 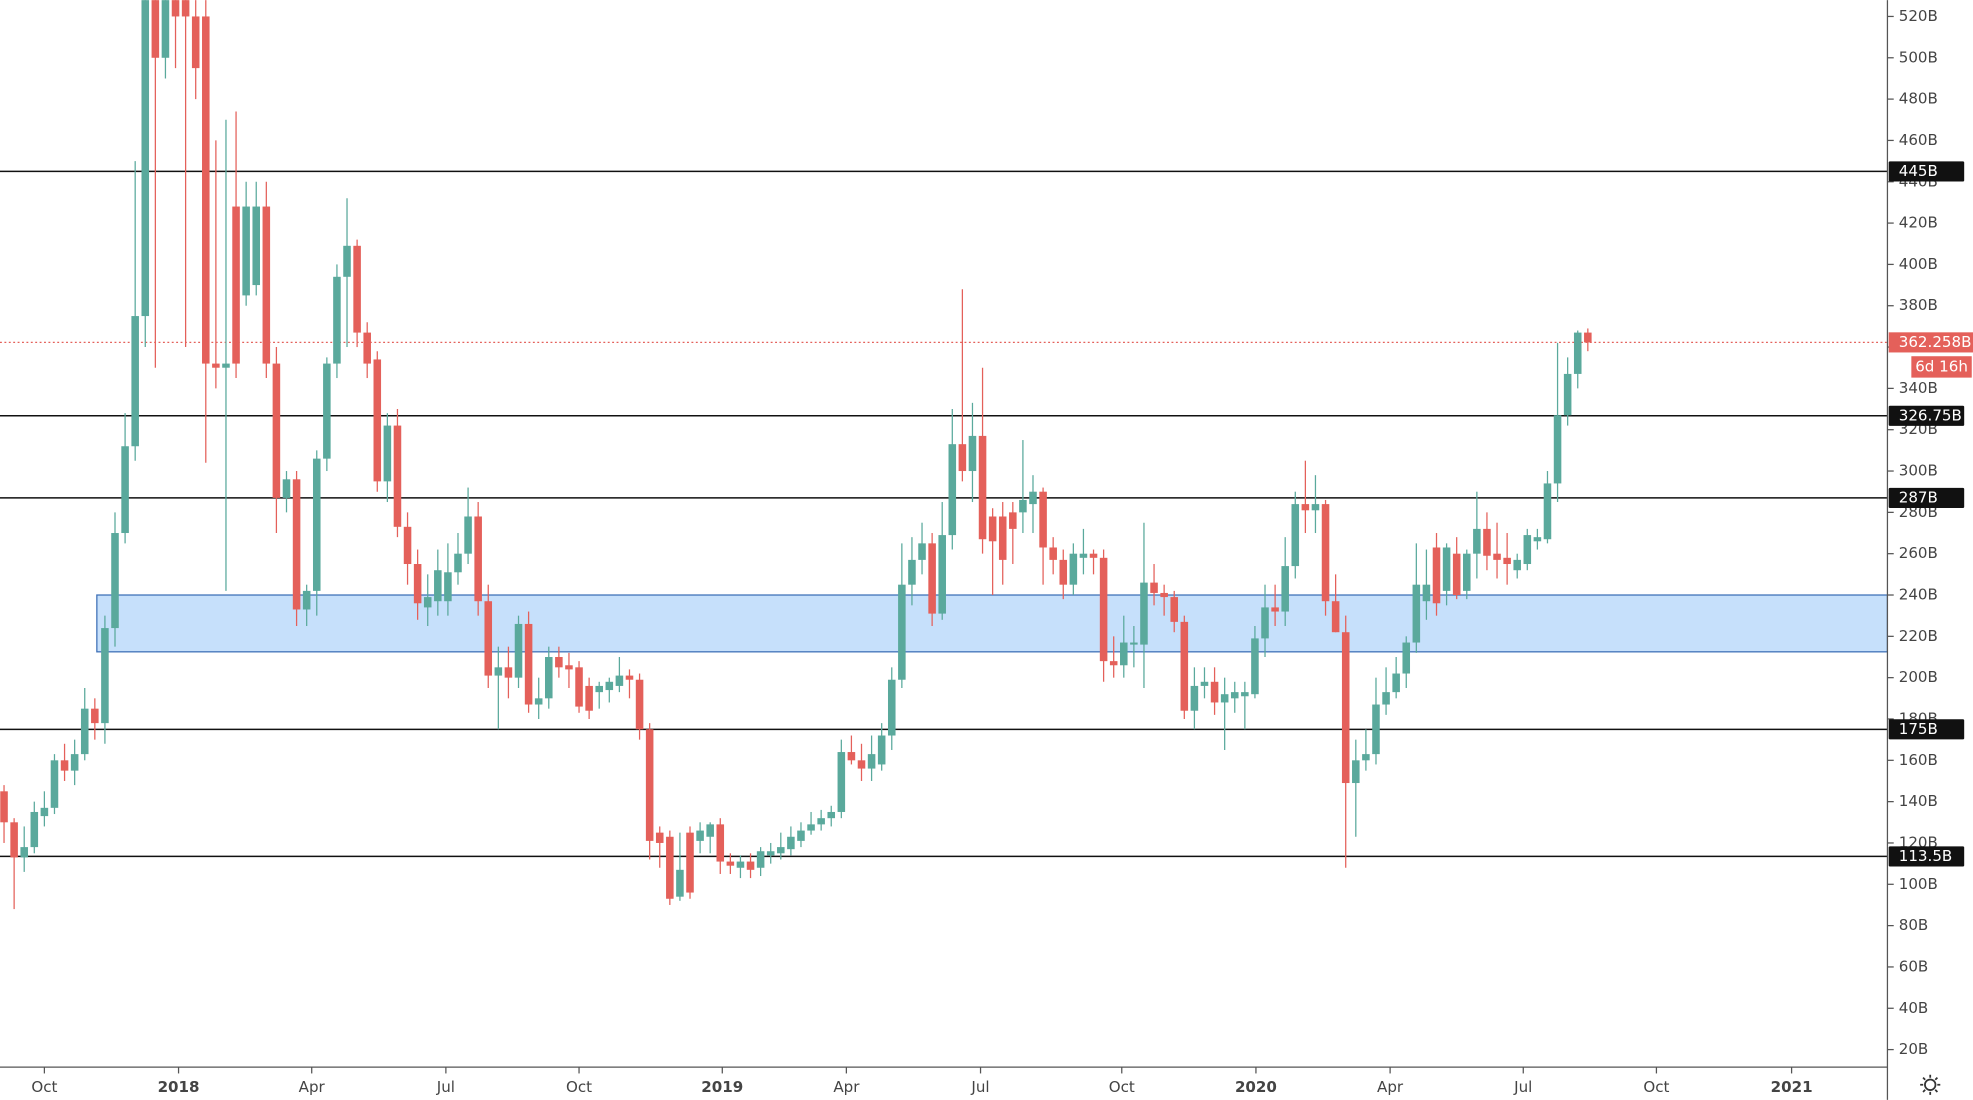 What do you see at coordinates (1522, 1087) in the screenshot?
I see `x-tick-label: Jul` at bounding box center [1522, 1087].